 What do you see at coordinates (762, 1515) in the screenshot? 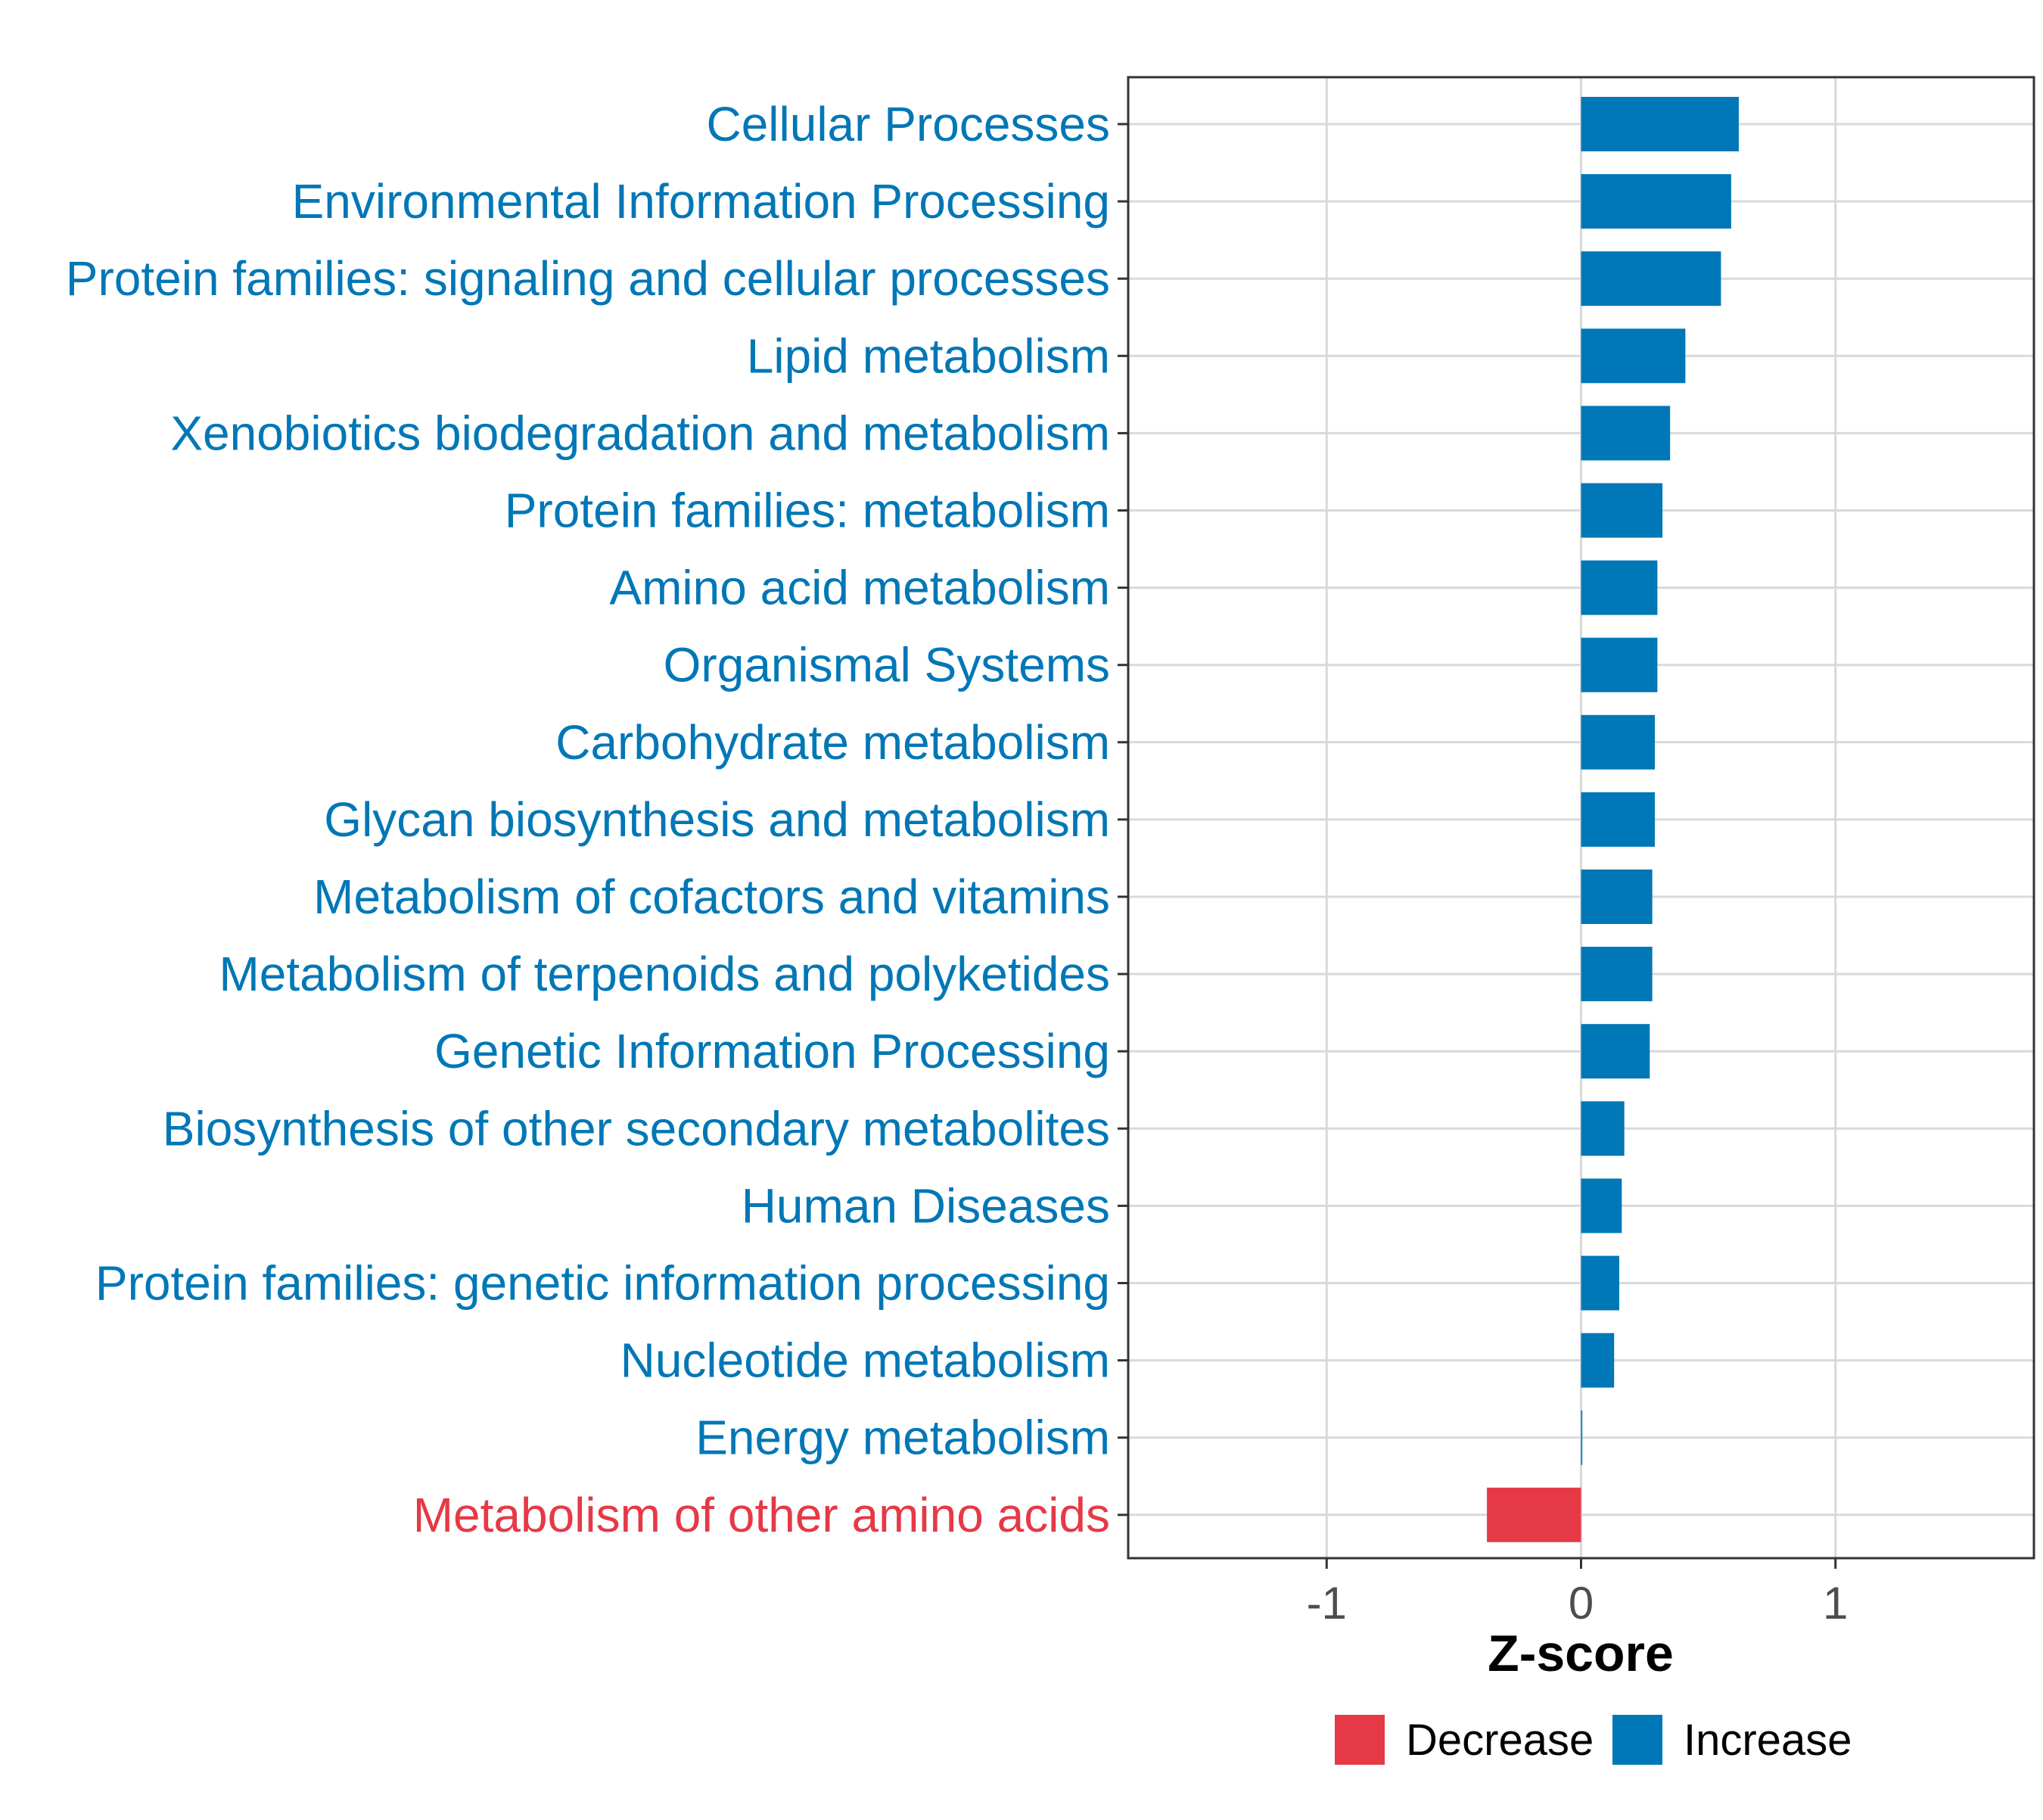
I see `category-label: Metabolism of other amino acids` at bounding box center [762, 1515].